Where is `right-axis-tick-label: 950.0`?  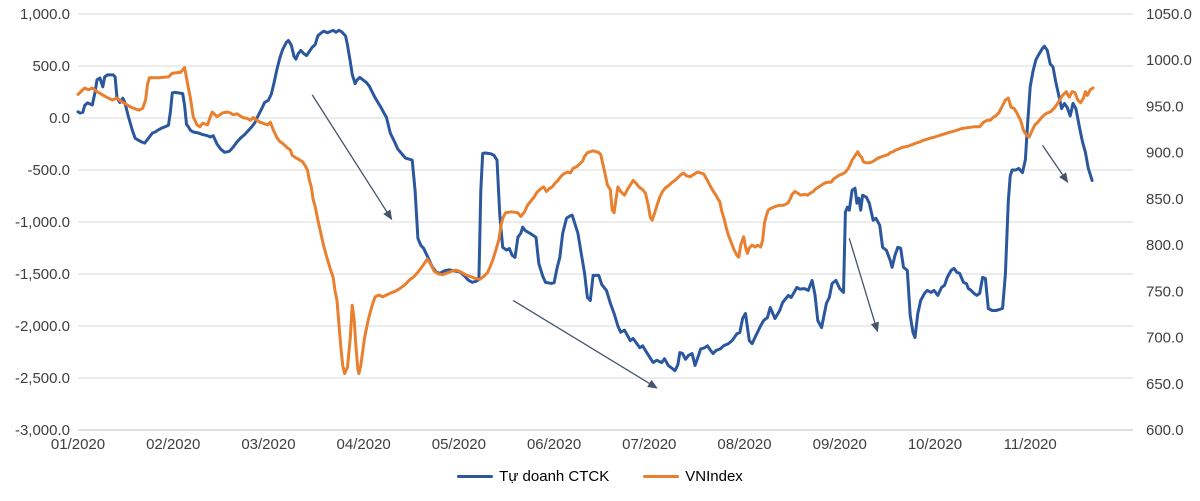
right-axis-tick-label: 950.0 is located at coordinates (1165, 106).